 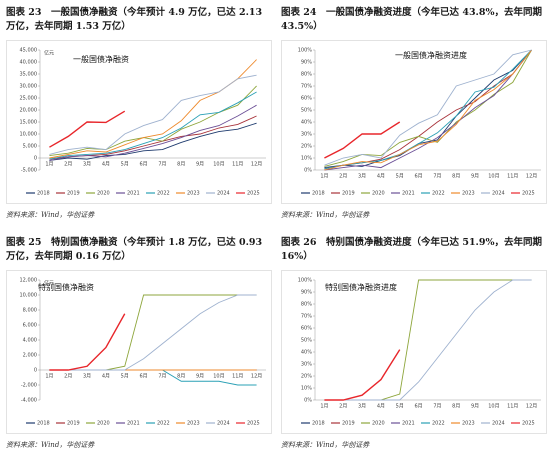 I want to click on legend-label: 2024, so click(x=223, y=194).